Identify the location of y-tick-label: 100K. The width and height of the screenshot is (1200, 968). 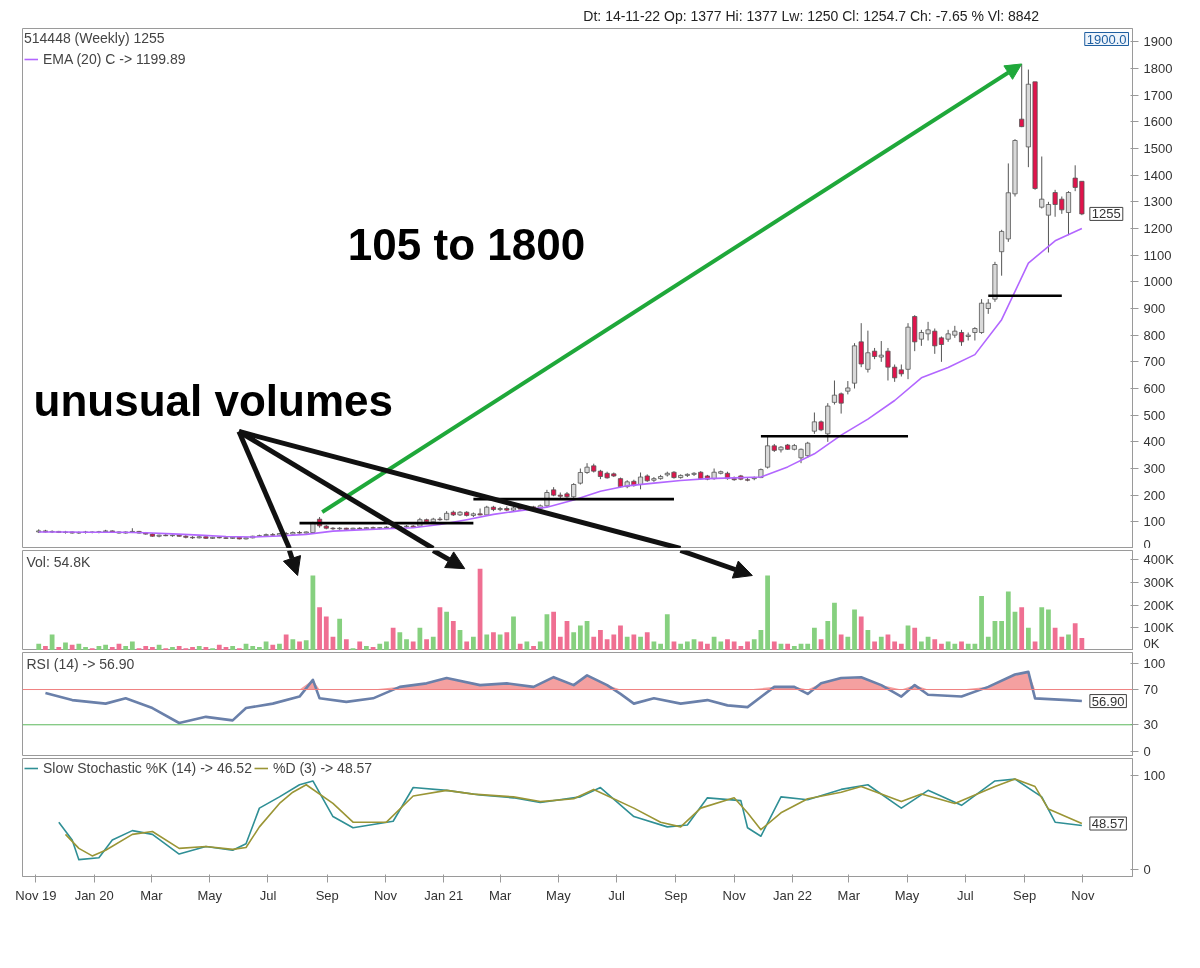
(1159, 628).